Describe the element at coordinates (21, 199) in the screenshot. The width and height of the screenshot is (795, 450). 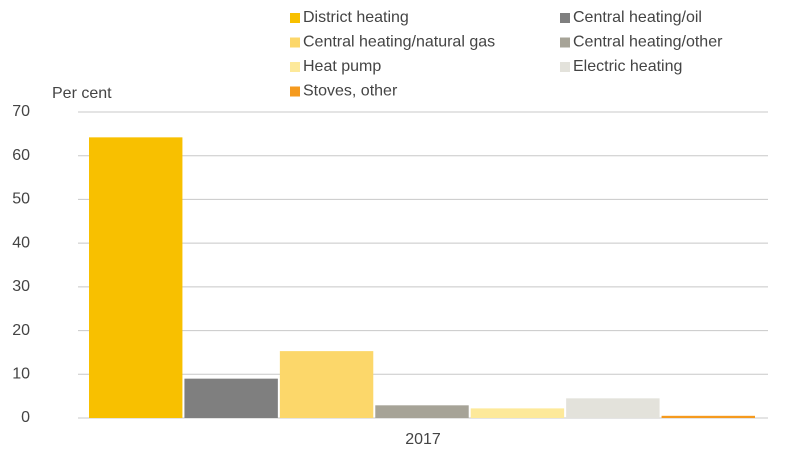
I see `y-tick-label: 50` at that location.